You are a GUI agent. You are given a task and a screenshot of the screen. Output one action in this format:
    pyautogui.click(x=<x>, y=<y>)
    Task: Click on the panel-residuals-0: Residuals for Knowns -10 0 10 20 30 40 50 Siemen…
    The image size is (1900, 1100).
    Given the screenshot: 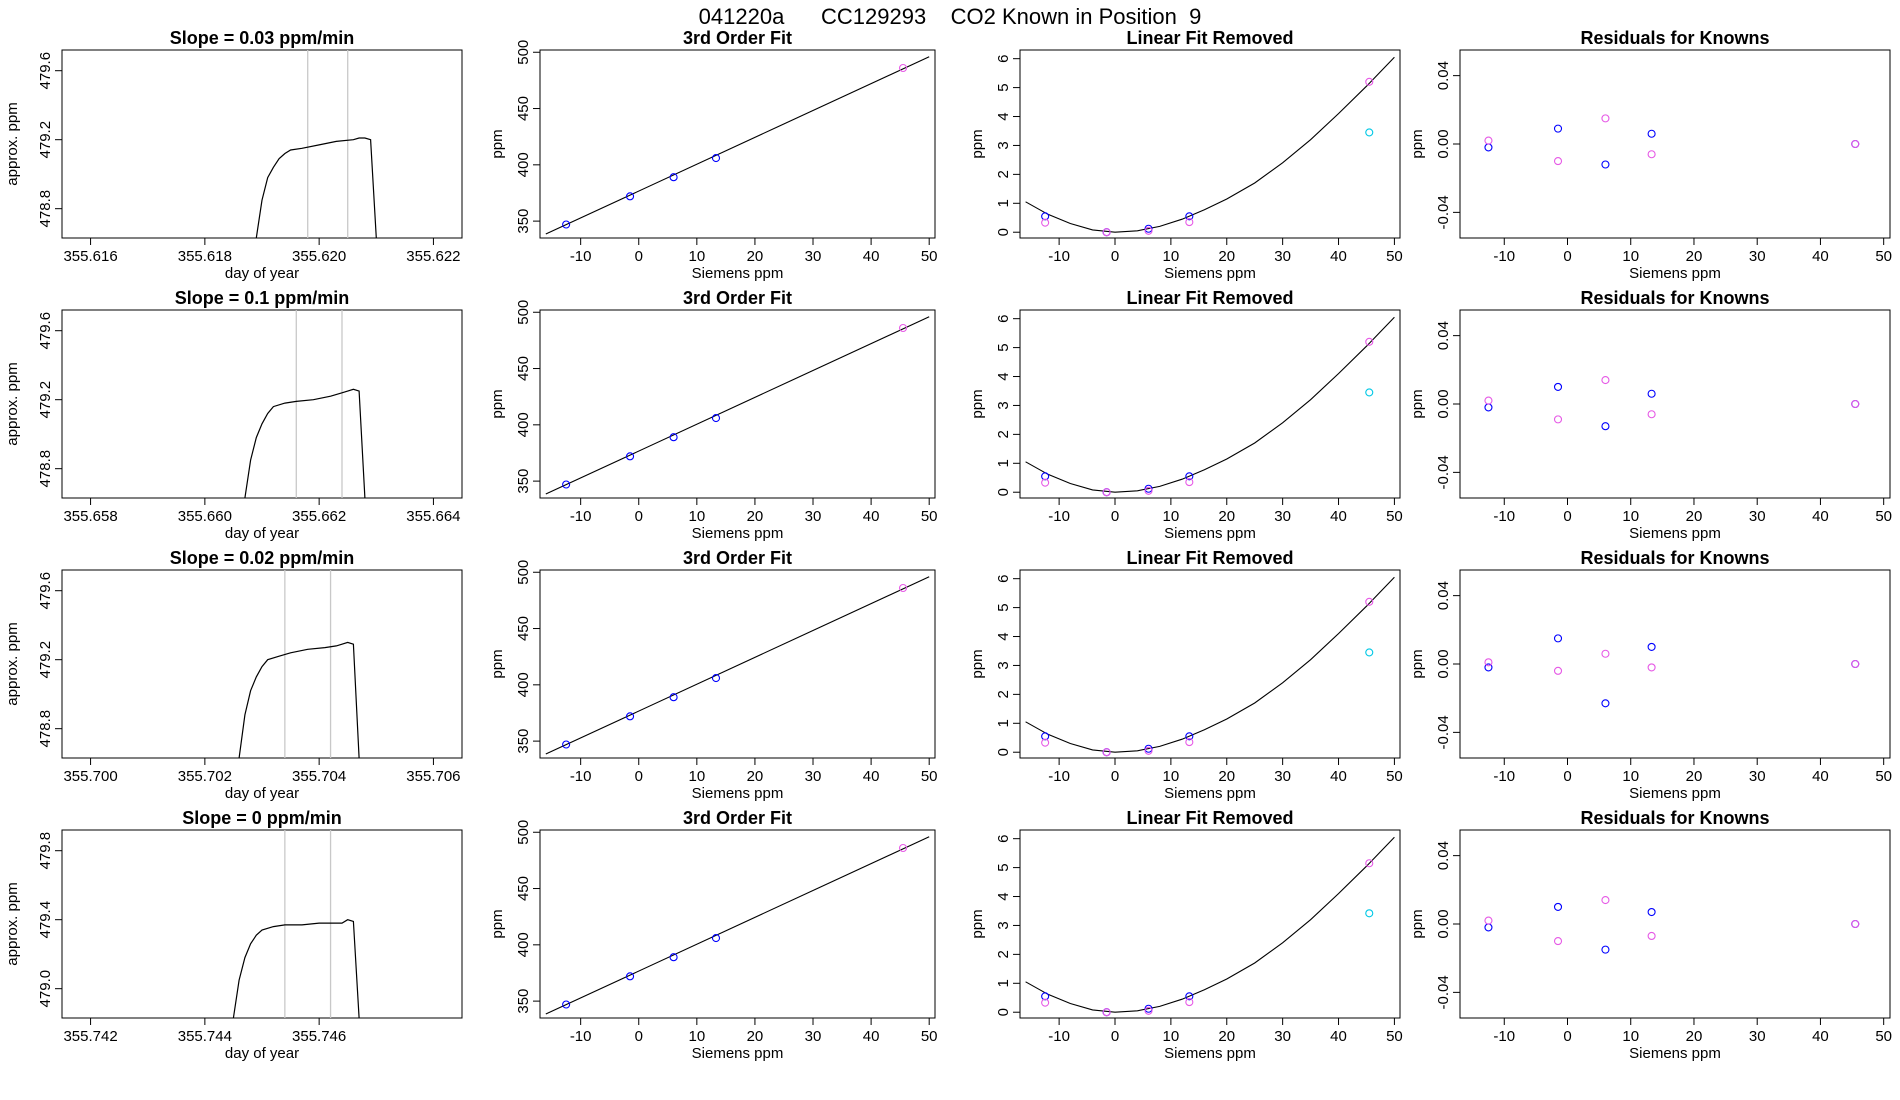 What is the action you would take?
    pyautogui.click(x=1650, y=155)
    